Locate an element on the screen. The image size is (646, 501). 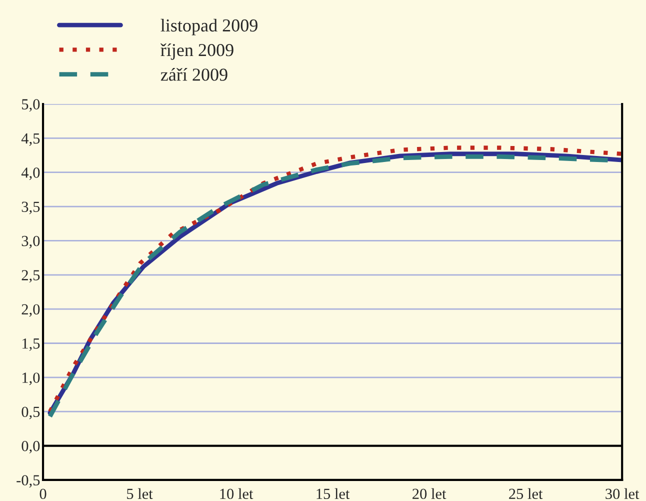
y-tick-label: 4,5 is located at coordinates (30, 139).